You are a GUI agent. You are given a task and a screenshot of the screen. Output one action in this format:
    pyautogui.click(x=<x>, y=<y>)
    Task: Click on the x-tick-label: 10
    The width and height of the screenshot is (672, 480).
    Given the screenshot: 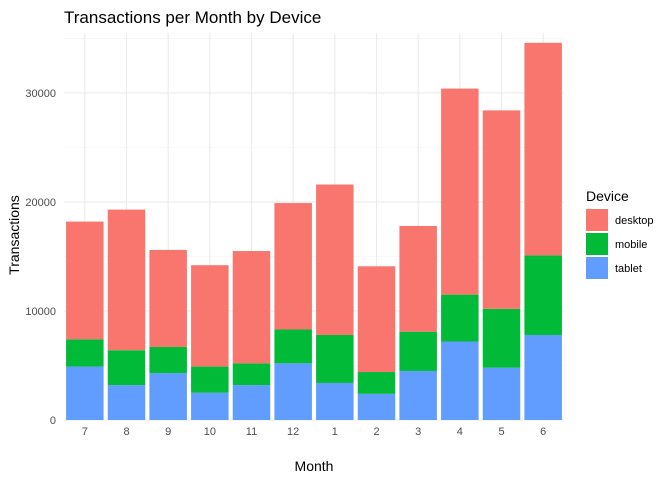 What is the action you would take?
    pyautogui.click(x=210, y=432)
    